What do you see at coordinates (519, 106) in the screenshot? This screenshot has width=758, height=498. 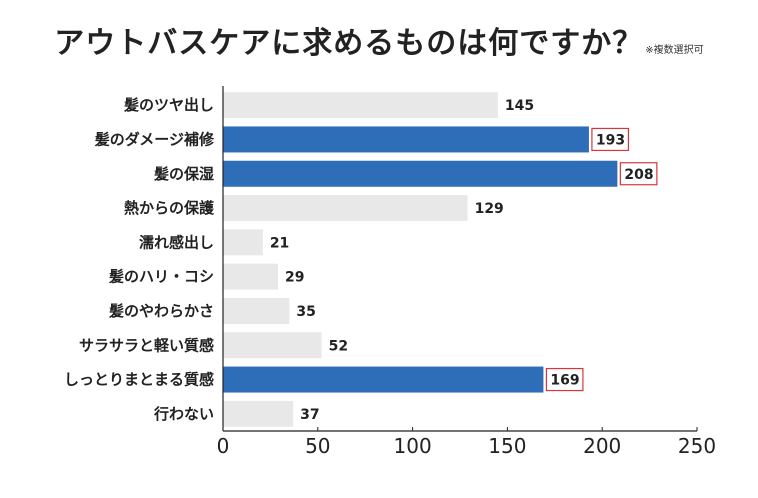 I see `value-label: 145` at bounding box center [519, 106].